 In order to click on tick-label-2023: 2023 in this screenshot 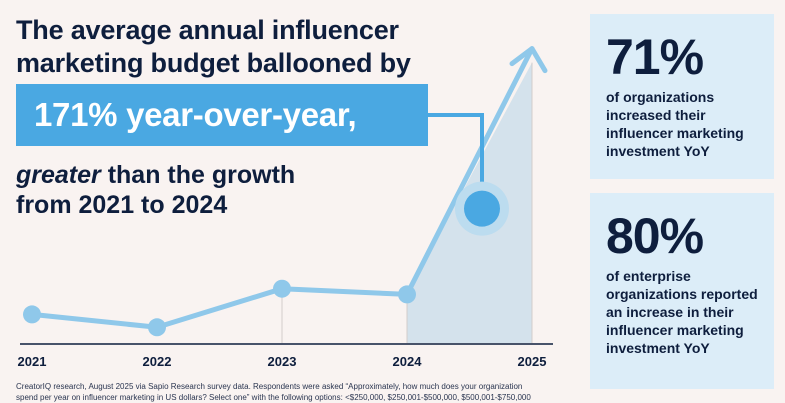, I will do `click(282, 361)`.